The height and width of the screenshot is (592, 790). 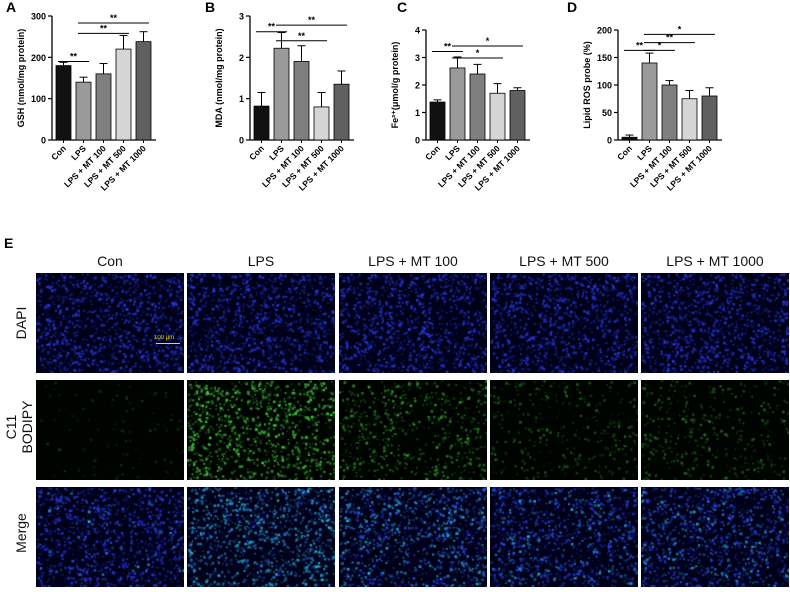 What do you see at coordinates (604, 86) in the screenshot?
I see `chart-d-y-tick-label: 100` at bounding box center [604, 86].